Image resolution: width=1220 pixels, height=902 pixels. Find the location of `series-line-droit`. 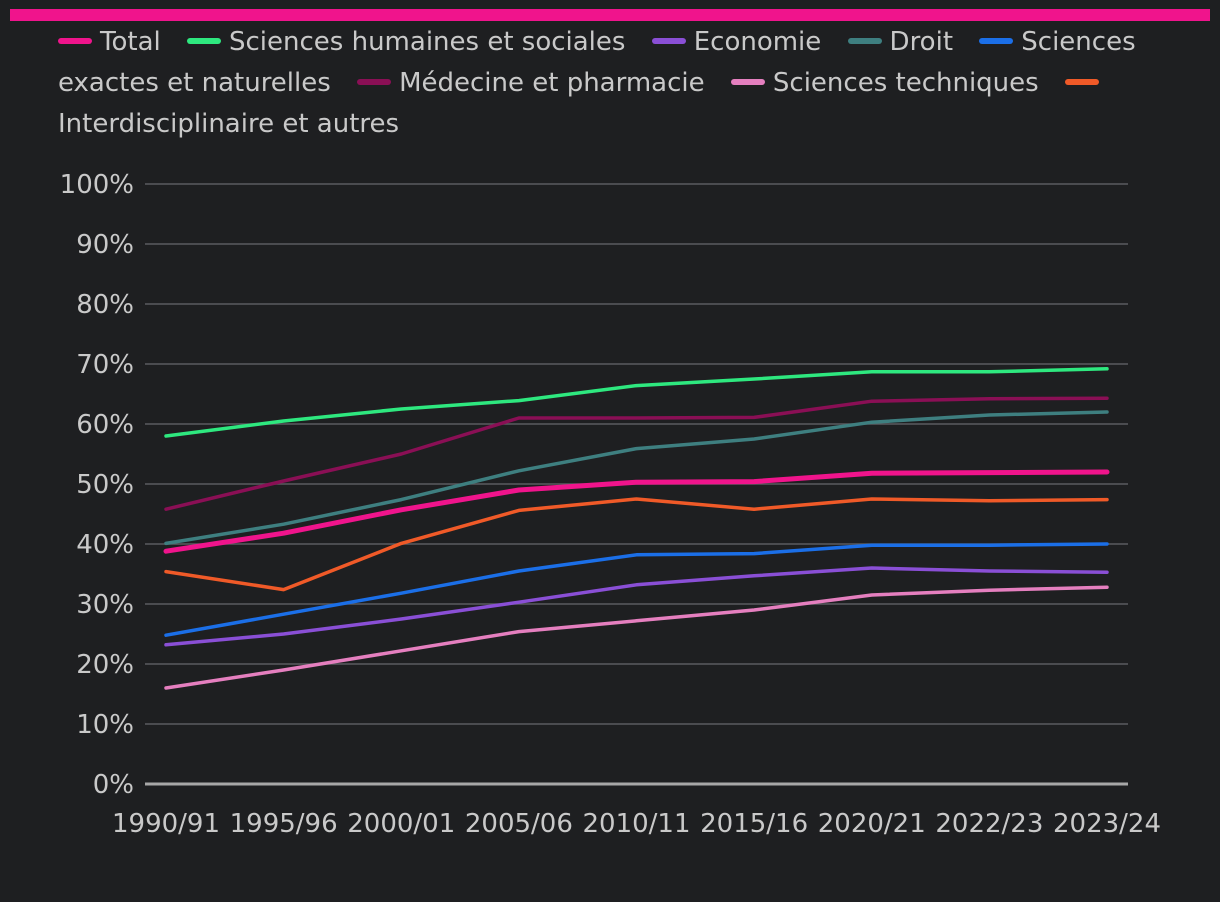

series-line-droit is located at coordinates (636, 478).